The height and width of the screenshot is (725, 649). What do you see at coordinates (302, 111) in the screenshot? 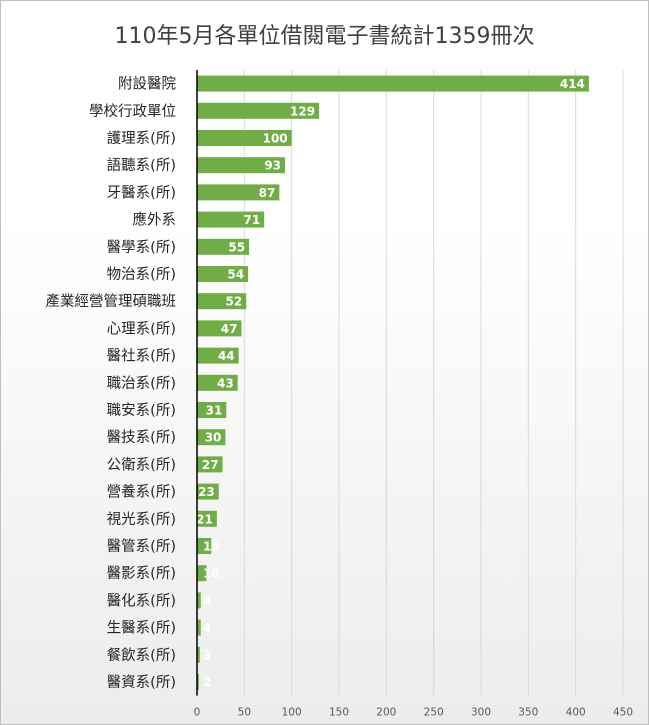
I see `data-label: 129` at bounding box center [302, 111].